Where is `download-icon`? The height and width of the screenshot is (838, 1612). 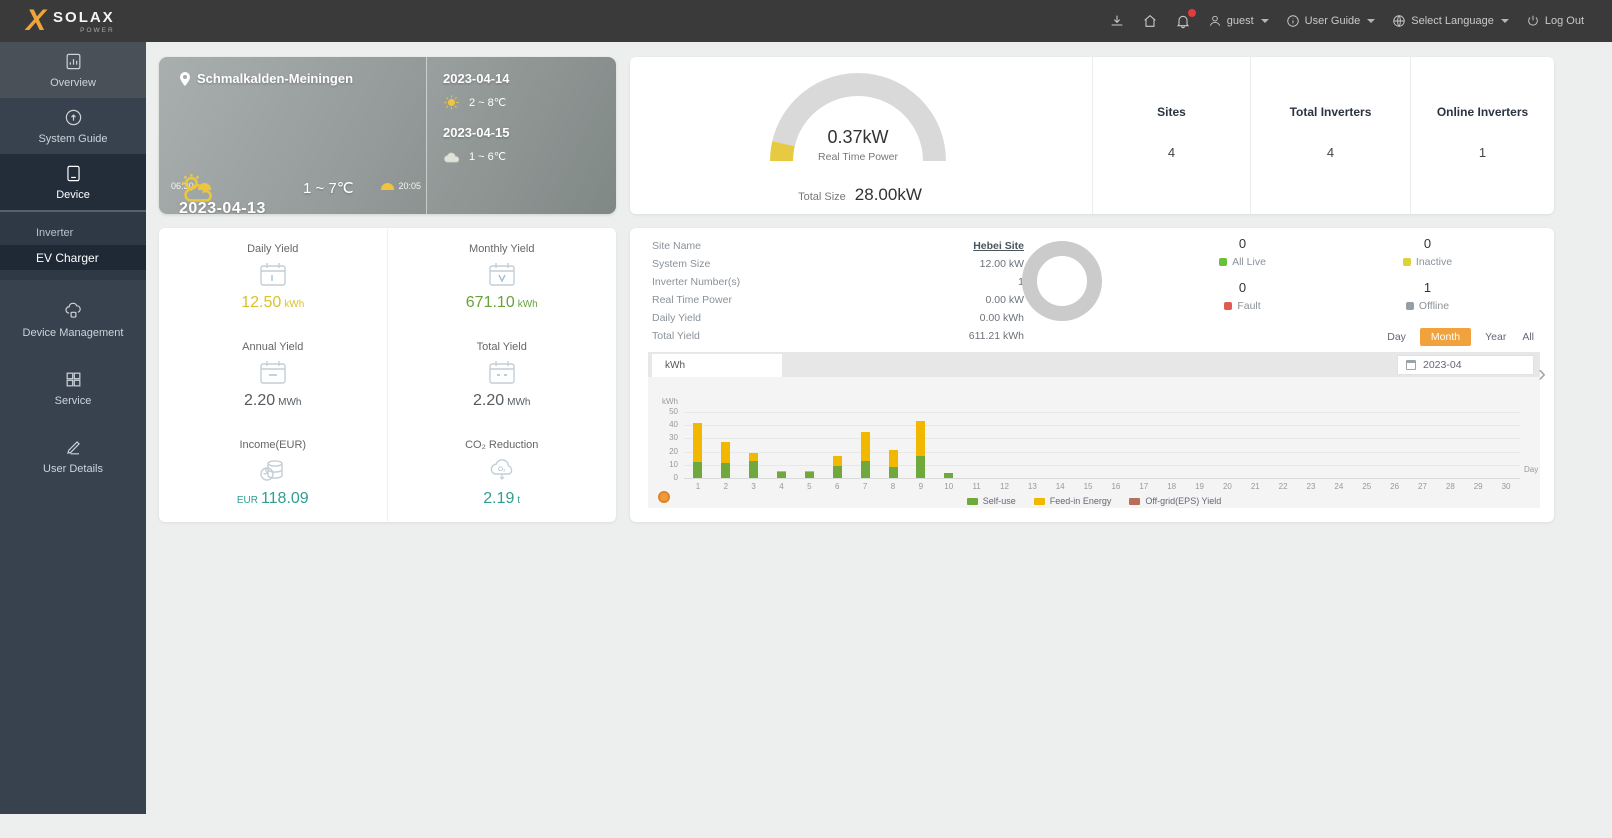 download-icon is located at coordinates (1117, 21).